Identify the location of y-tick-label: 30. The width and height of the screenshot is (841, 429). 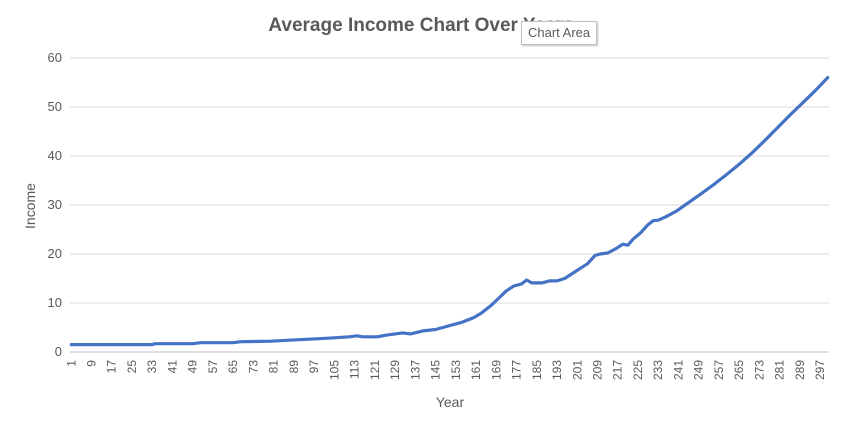
(55, 204).